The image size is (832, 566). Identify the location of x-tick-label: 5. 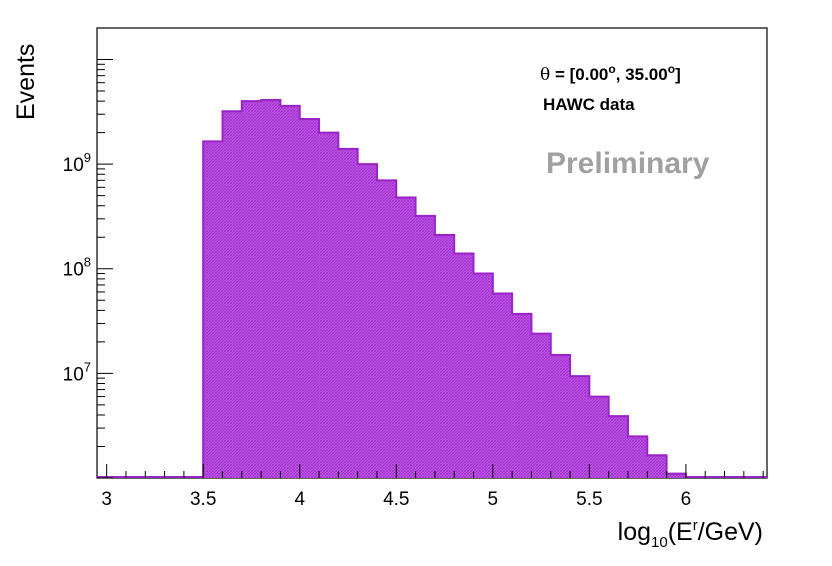
(493, 499).